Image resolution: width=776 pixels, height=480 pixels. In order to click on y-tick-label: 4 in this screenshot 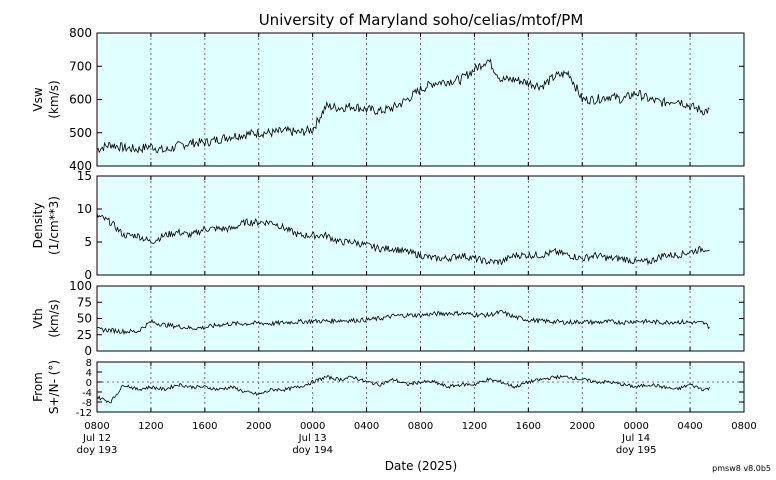, I will do `click(89, 373)`.